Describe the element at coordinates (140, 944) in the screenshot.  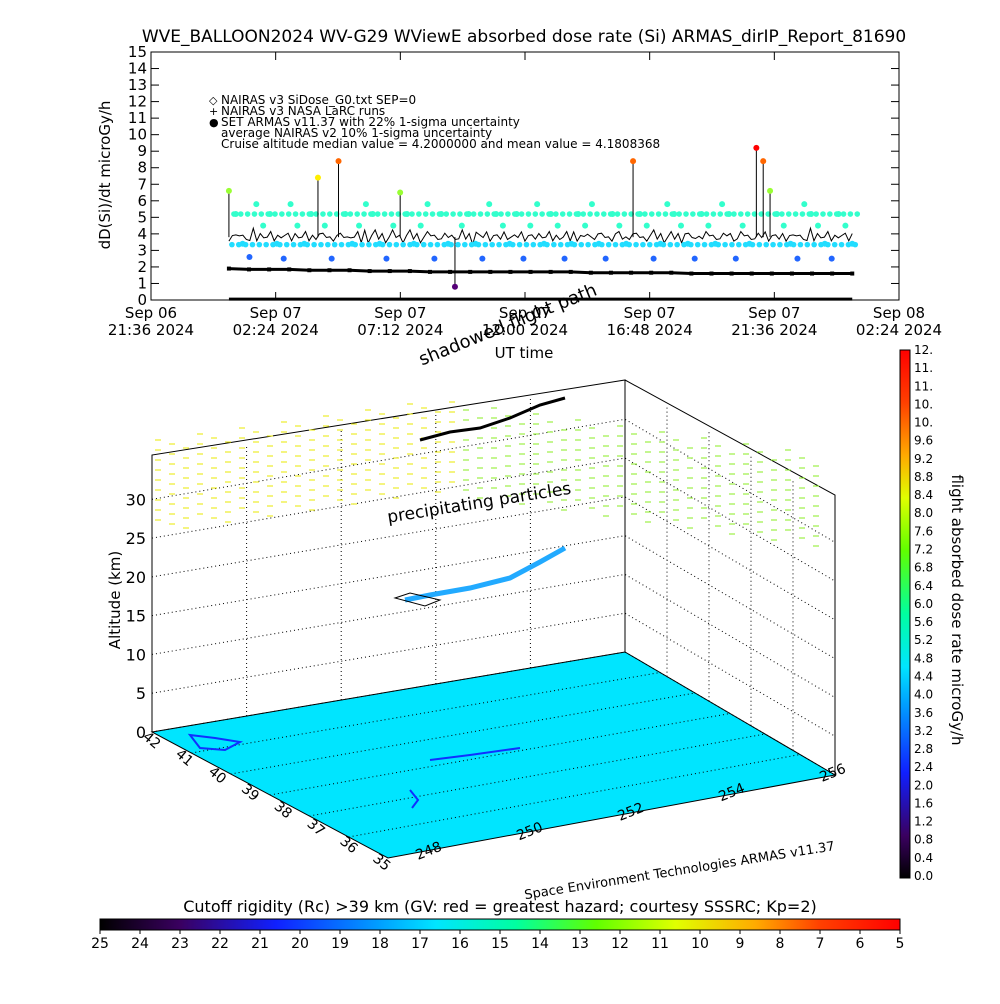
I see `rigidity-colorbar-tick: 24` at that location.